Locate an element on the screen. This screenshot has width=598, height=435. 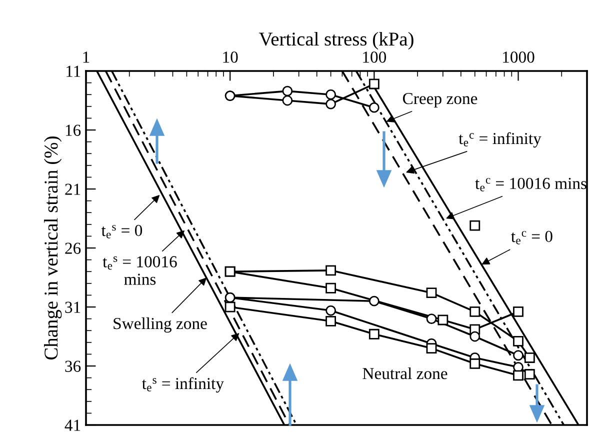
annotation: Swelling zone is located at coordinates (160, 325).